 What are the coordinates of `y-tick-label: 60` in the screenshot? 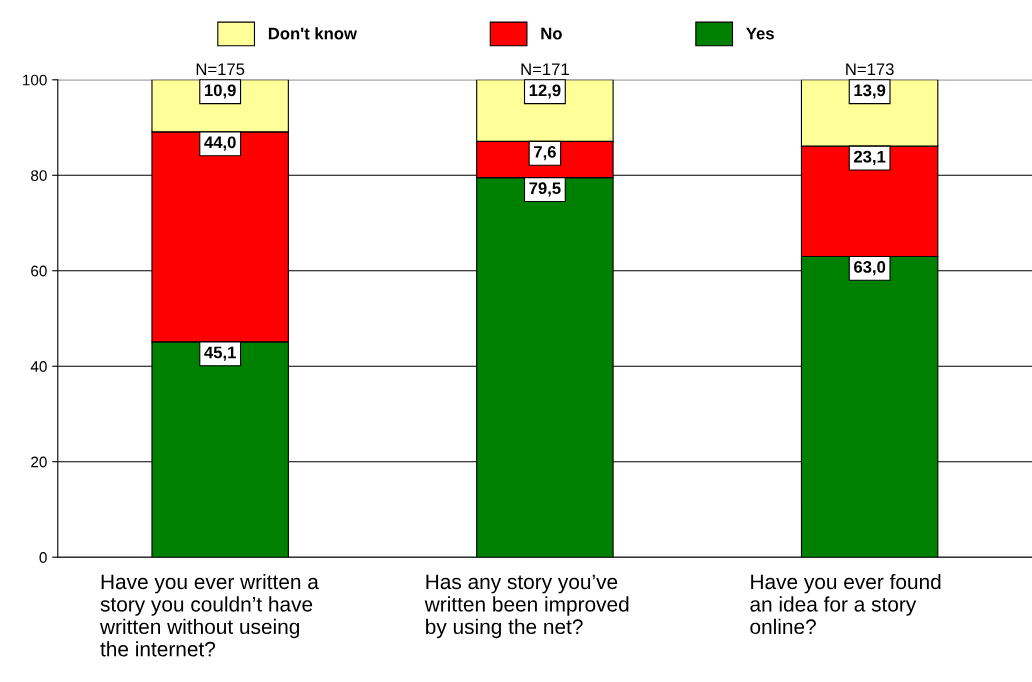 It's located at (39, 271).